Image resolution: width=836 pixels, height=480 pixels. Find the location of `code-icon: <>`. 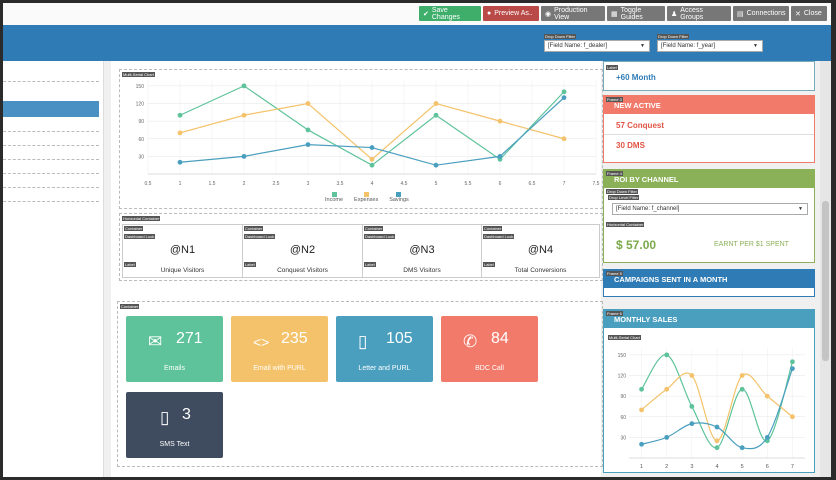

code-icon: <> is located at coordinates (261, 342).